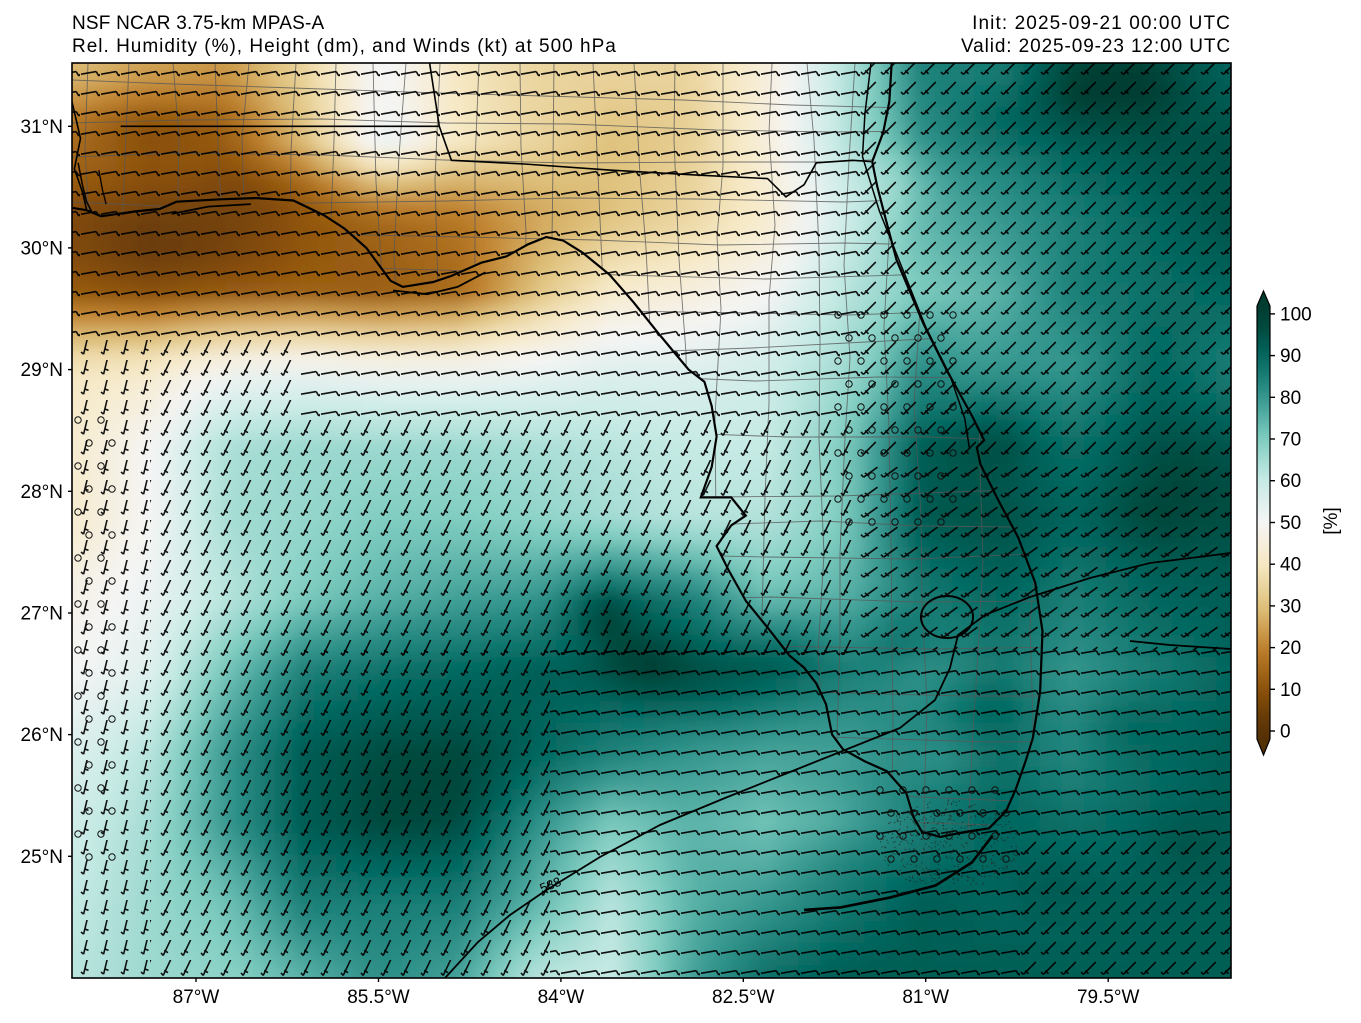 Image resolution: width=1361 pixels, height=1023 pixels. I want to click on svg-text: 60, so click(1290, 481).